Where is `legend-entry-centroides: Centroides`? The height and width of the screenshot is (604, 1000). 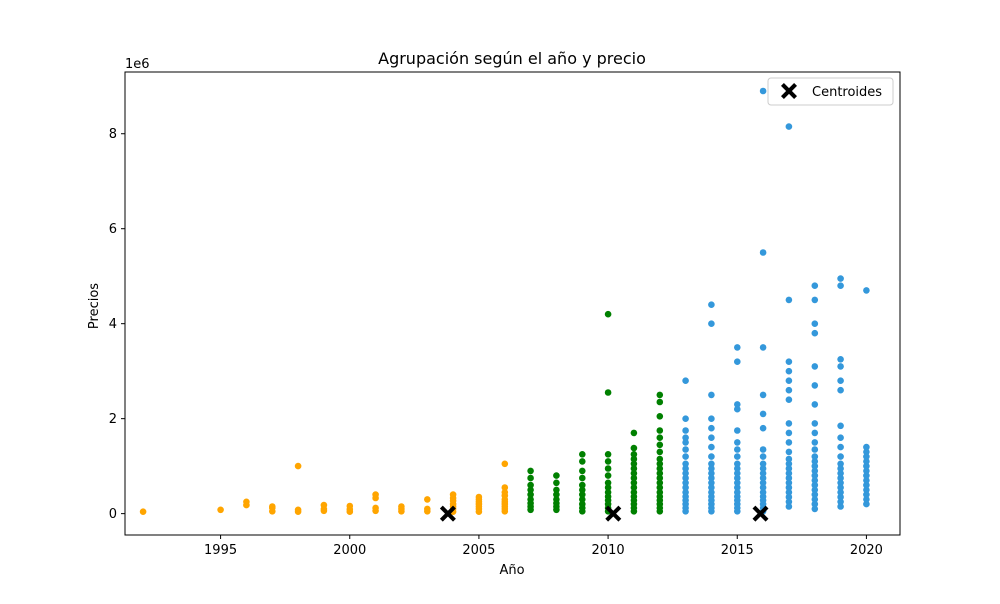 legend-entry-centroides: Centroides is located at coordinates (847, 92).